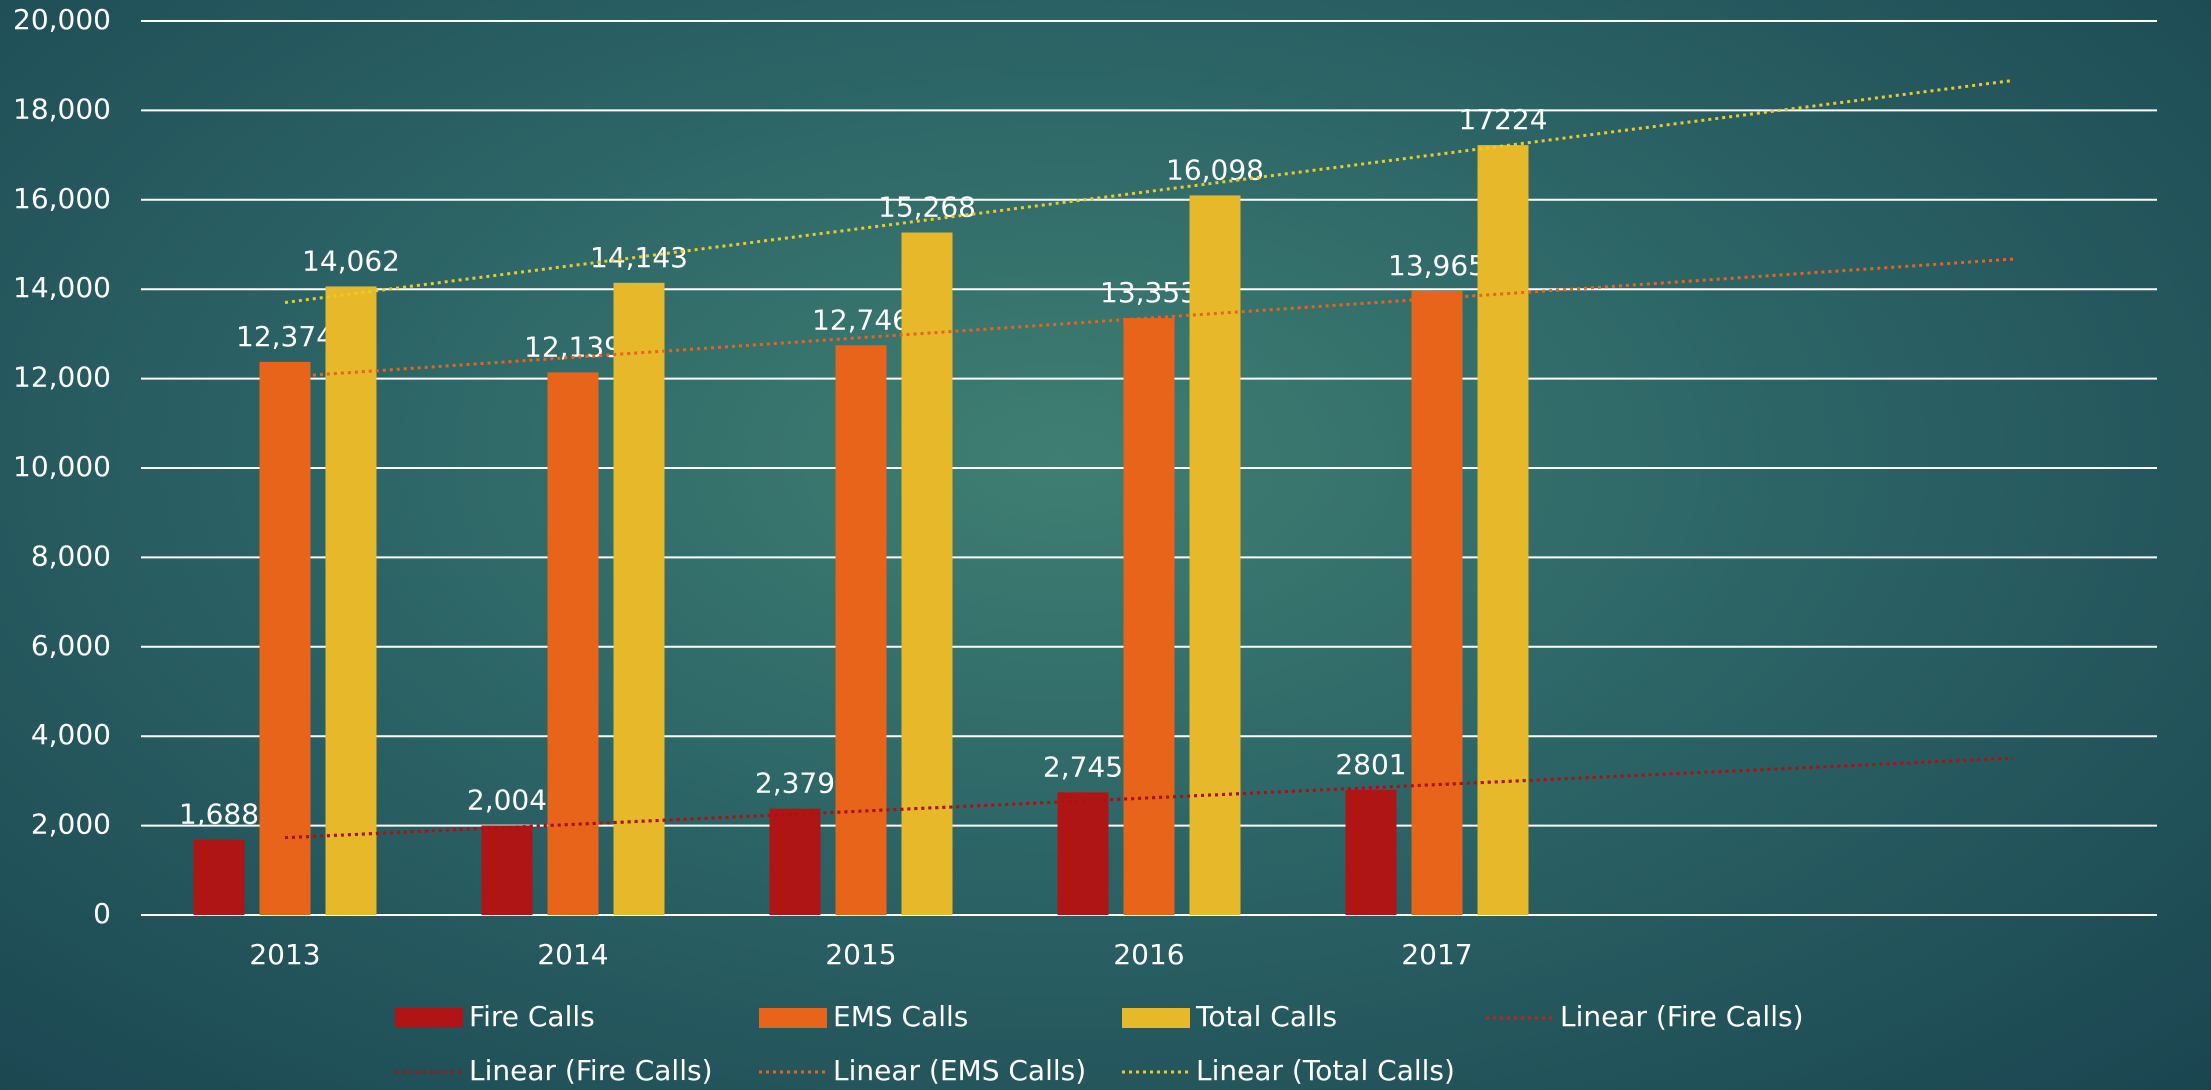  What do you see at coordinates (1083, 766) in the screenshot?
I see `data-label: 2,745` at bounding box center [1083, 766].